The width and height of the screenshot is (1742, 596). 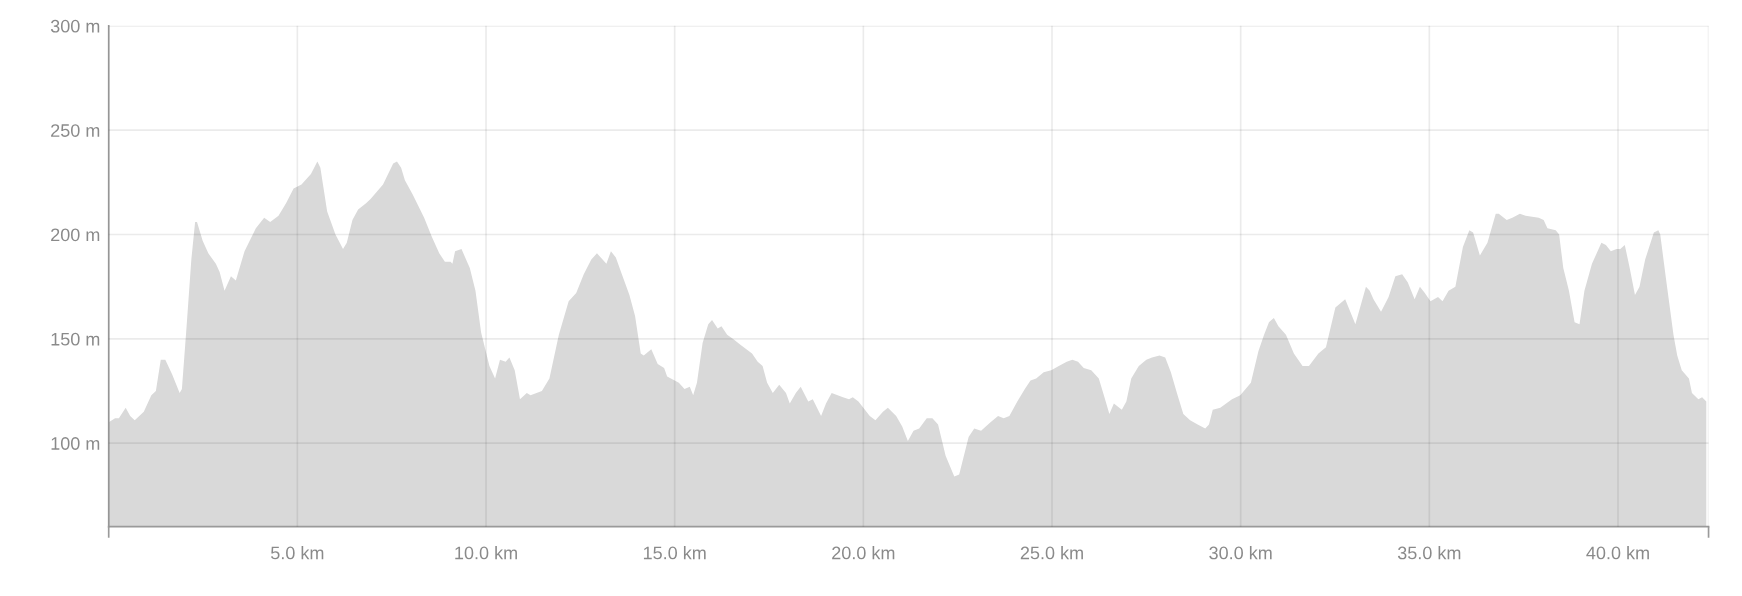 I want to click on x-tick-label: 20.0 km, so click(x=863, y=553).